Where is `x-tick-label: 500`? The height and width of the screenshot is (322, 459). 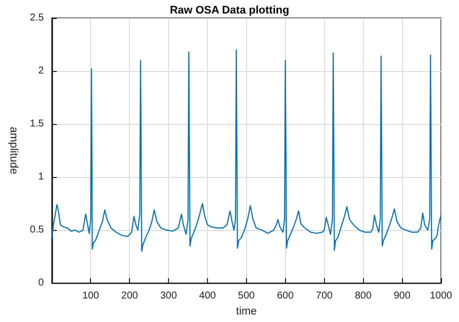 x-tick-label: 500 is located at coordinates (247, 296).